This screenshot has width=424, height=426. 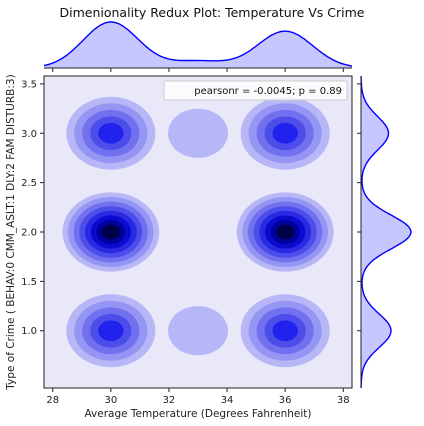 What do you see at coordinates (268, 91) in the screenshot?
I see `legend-annotation: pearsonr = -0.0045; p = 0.89` at bounding box center [268, 91].